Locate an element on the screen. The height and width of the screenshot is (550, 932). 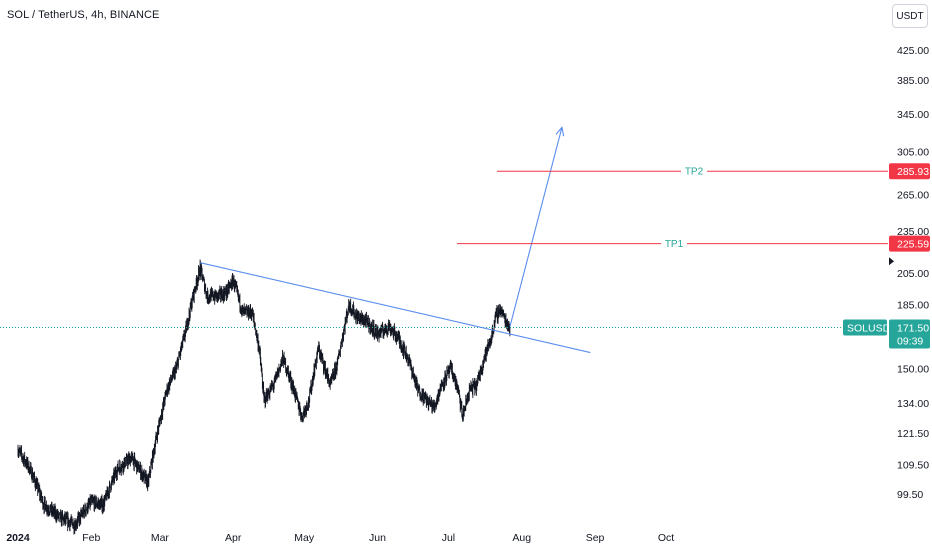
target-label-tp1: TP1 is located at coordinates (674, 244).